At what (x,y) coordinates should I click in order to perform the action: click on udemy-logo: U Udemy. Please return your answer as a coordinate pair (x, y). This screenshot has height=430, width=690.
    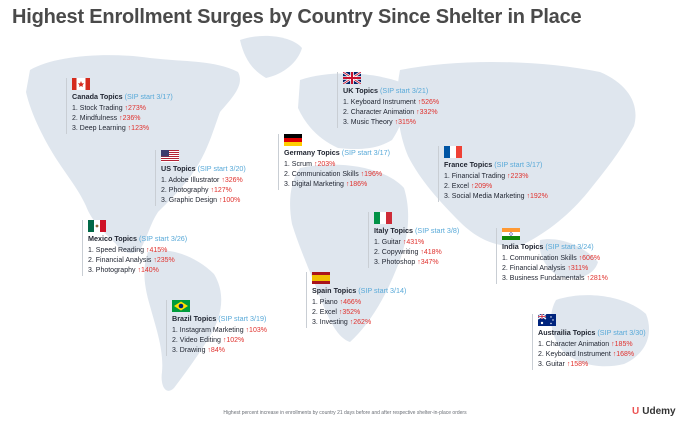
    Looking at the image, I should click on (654, 411).